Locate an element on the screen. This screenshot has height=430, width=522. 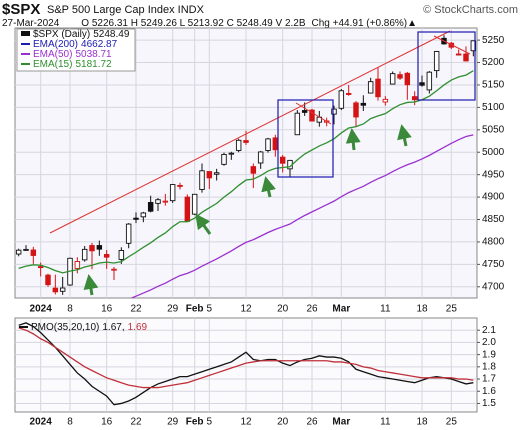
y-tick-label: 1.8 is located at coordinates (489, 366).